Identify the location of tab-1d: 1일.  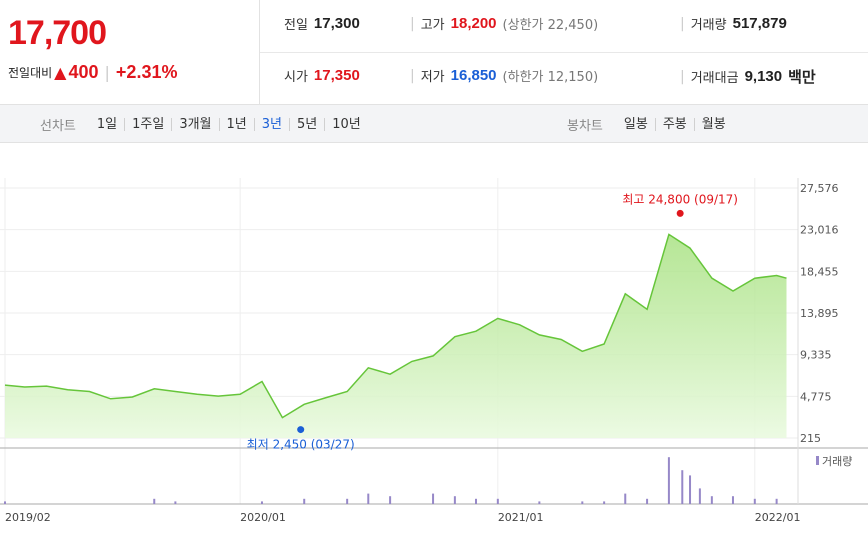
(107, 124).